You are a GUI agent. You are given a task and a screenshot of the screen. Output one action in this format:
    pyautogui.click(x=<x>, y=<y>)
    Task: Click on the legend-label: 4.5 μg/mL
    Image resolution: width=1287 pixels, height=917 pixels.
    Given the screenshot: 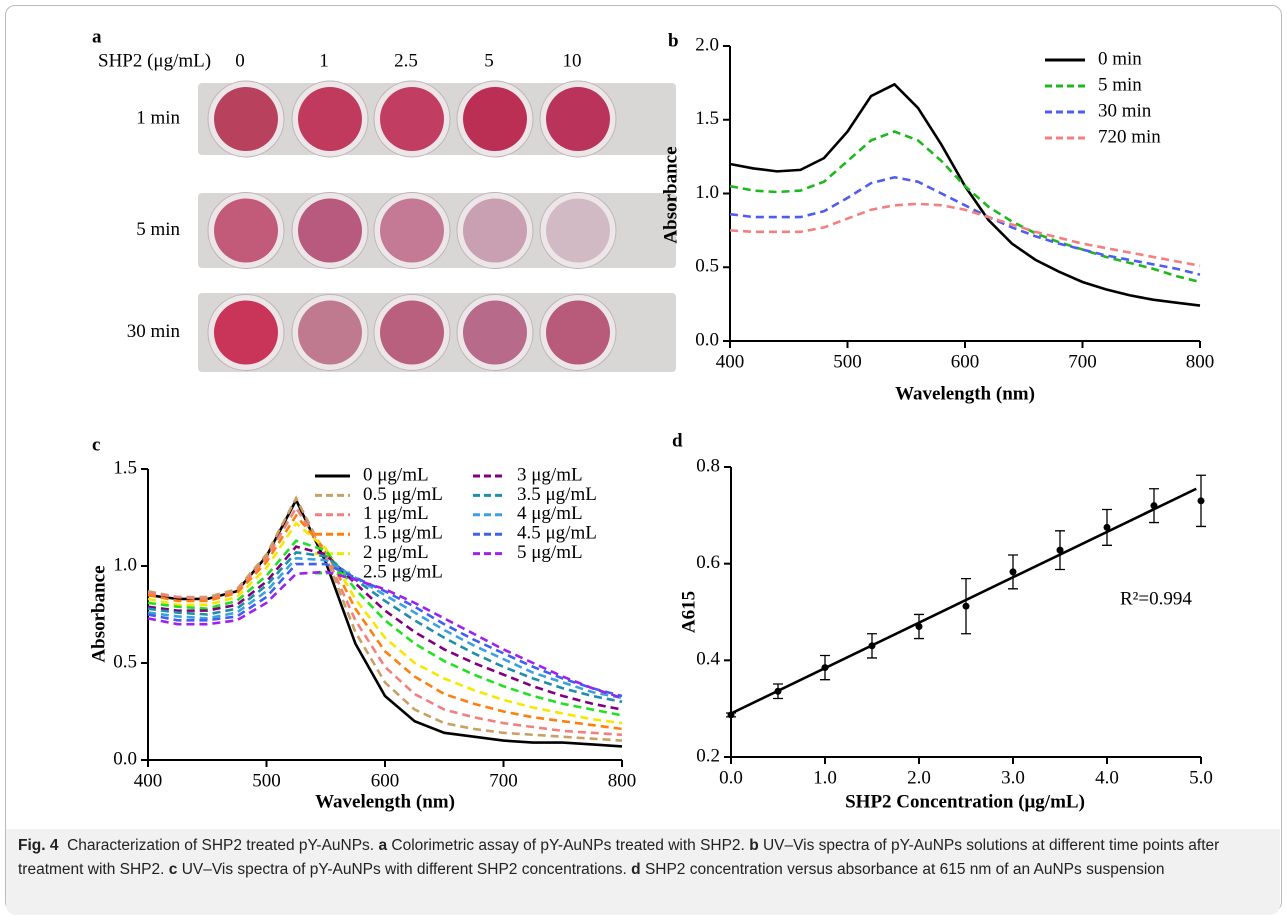 What is the action you would take?
    pyautogui.click(x=557, y=533)
    